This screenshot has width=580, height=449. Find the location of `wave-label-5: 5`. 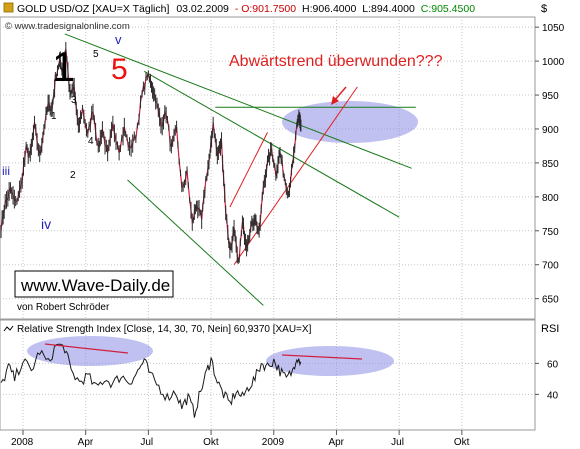

wave-label-5: 5 is located at coordinates (119, 69).